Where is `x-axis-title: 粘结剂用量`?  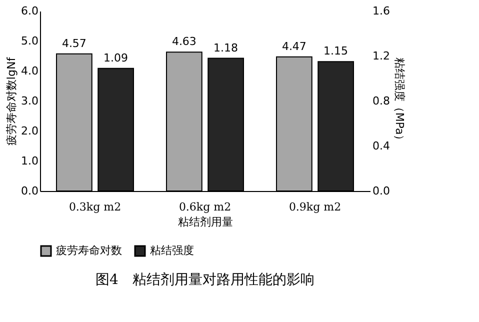 x-axis-title: 粘结剂用量 is located at coordinates (205, 222).